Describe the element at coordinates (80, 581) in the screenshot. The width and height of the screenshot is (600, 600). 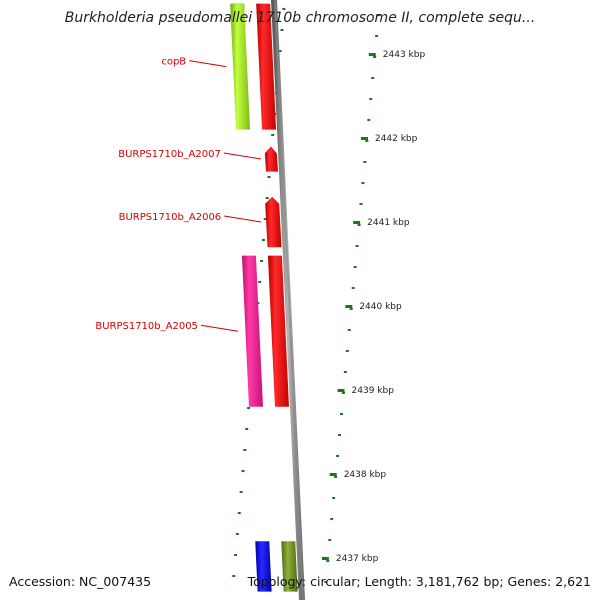
I see `accession-text: Accession: NC_007435` at that location.